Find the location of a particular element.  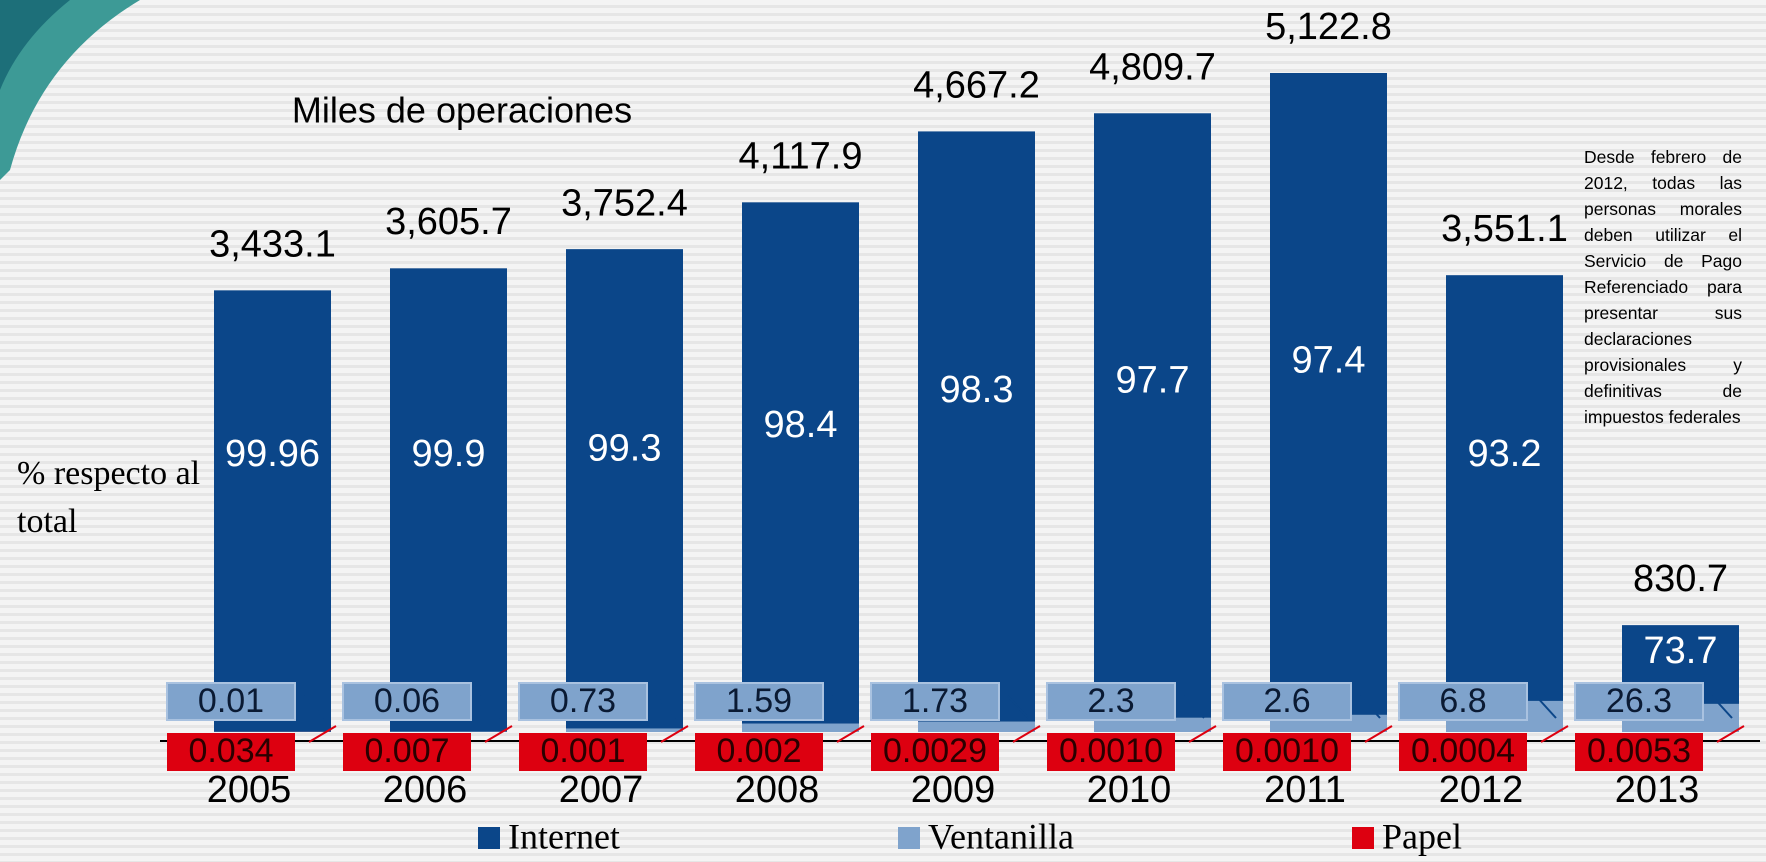

total-label: 3,605.7 is located at coordinates (448, 222).